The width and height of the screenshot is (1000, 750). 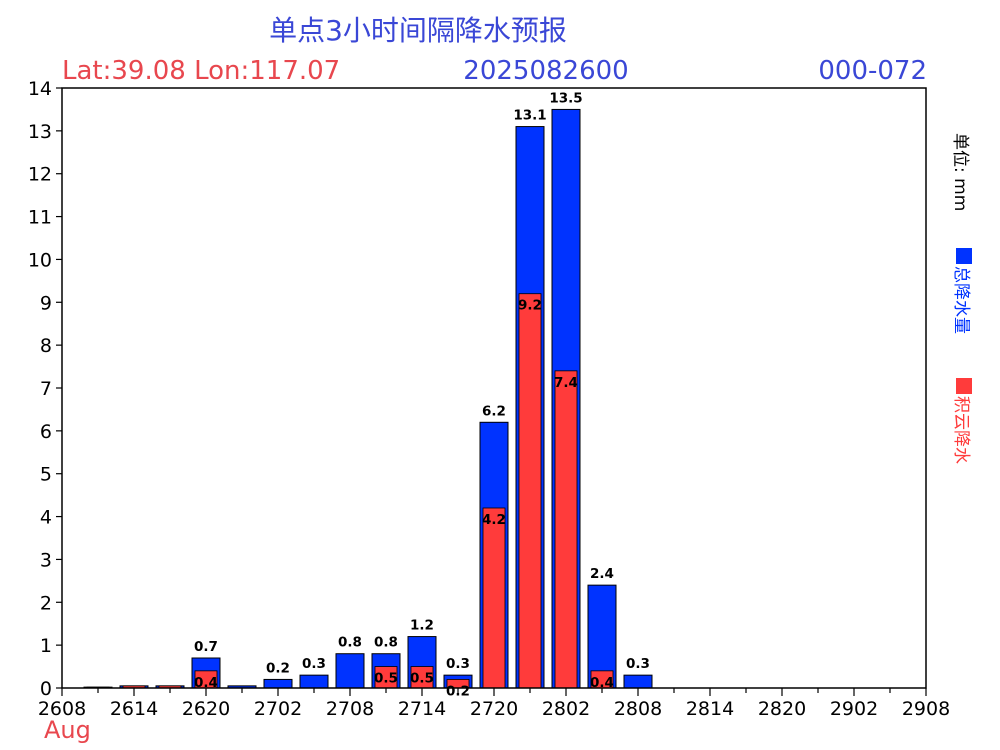 I want to click on total-value-label: 13.1, so click(x=529, y=116).